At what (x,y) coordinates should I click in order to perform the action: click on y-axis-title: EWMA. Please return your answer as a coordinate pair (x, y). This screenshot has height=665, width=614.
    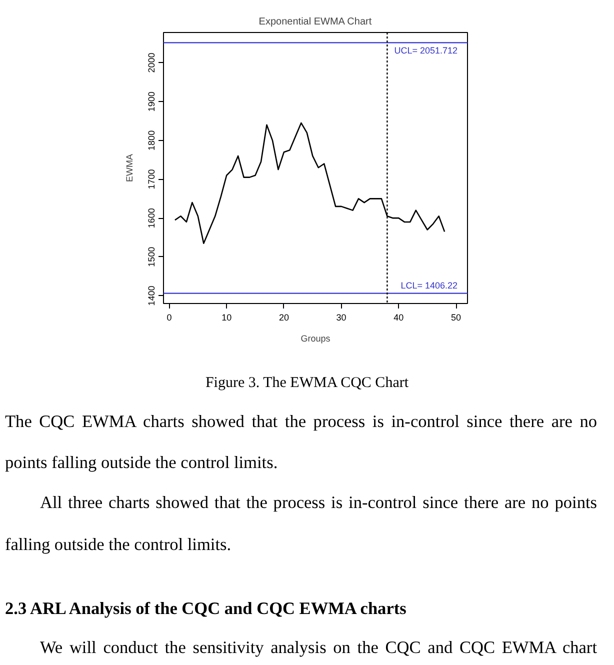
    Looking at the image, I should click on (129, 168).